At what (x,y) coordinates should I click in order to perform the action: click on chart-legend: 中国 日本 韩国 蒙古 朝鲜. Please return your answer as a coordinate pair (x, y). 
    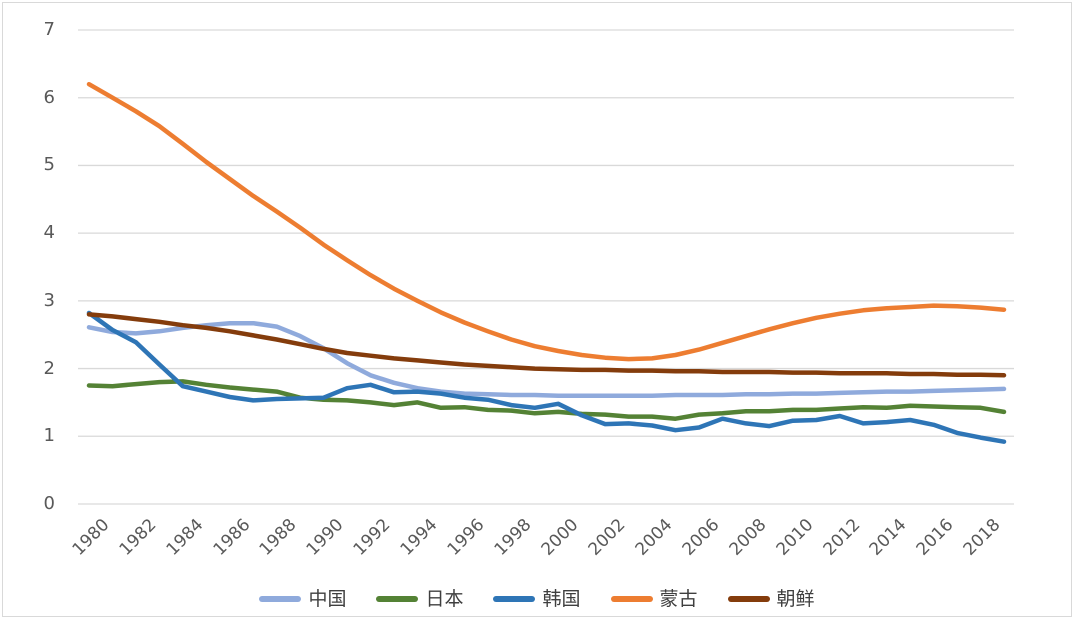
    Looking at the image, I should click on (537, 599).